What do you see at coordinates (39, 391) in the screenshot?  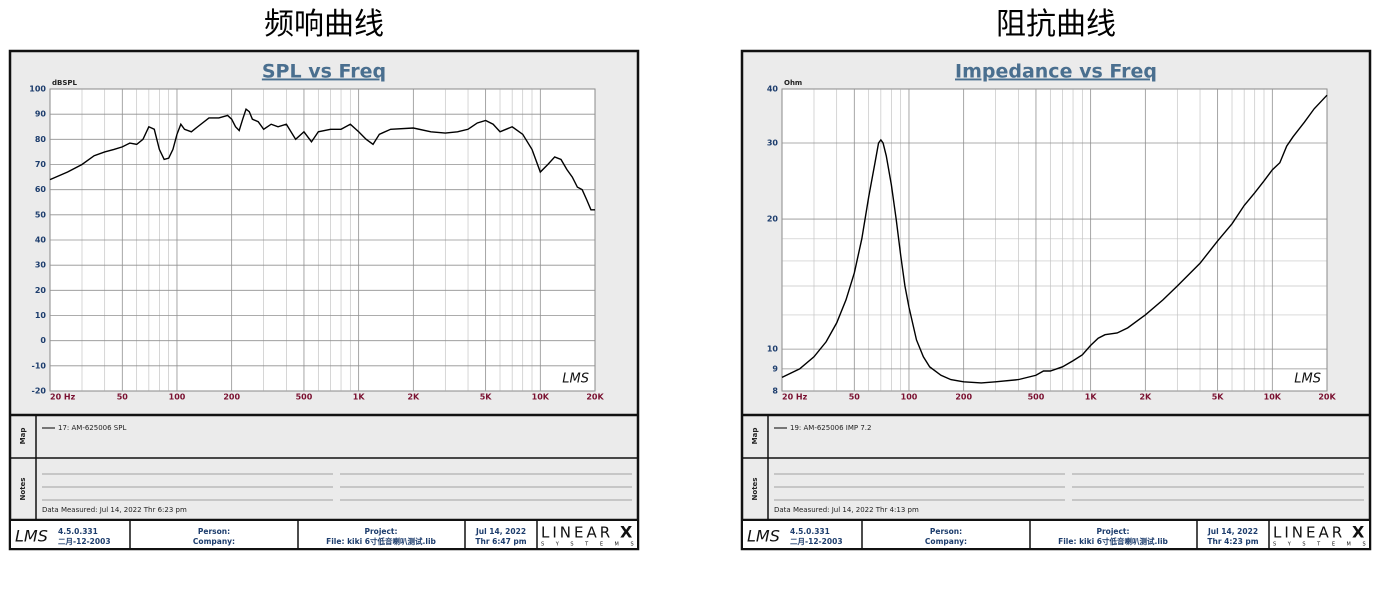 I see `y-tick-label: -20` at bounding box center [39, 391].